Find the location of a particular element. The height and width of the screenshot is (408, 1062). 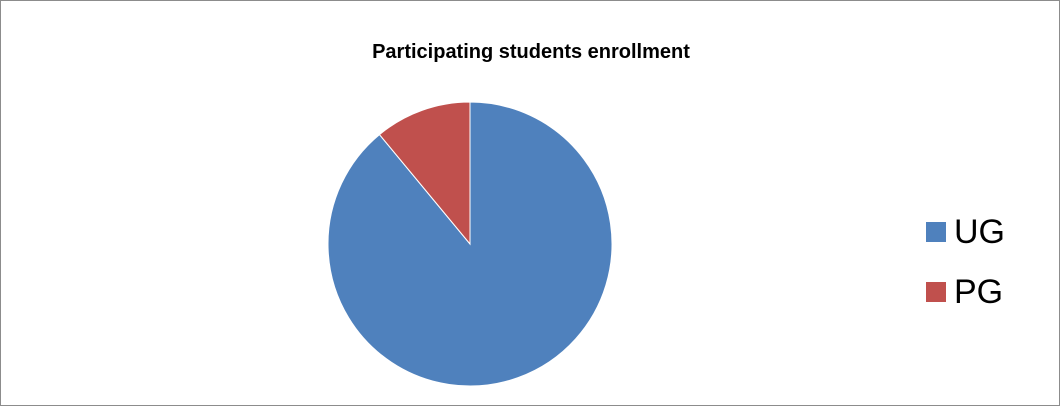

legend-item-pg: PG is located at coordinates (965, 292).